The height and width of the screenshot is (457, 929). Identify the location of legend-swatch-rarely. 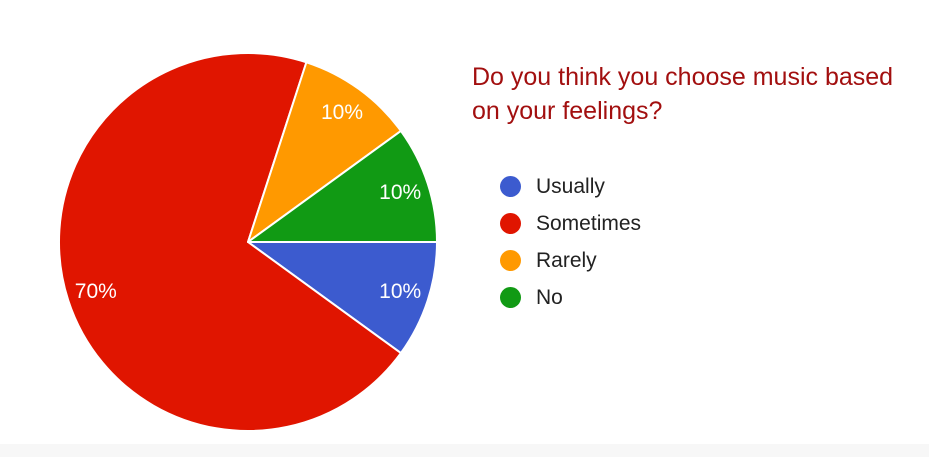
(510, 260).